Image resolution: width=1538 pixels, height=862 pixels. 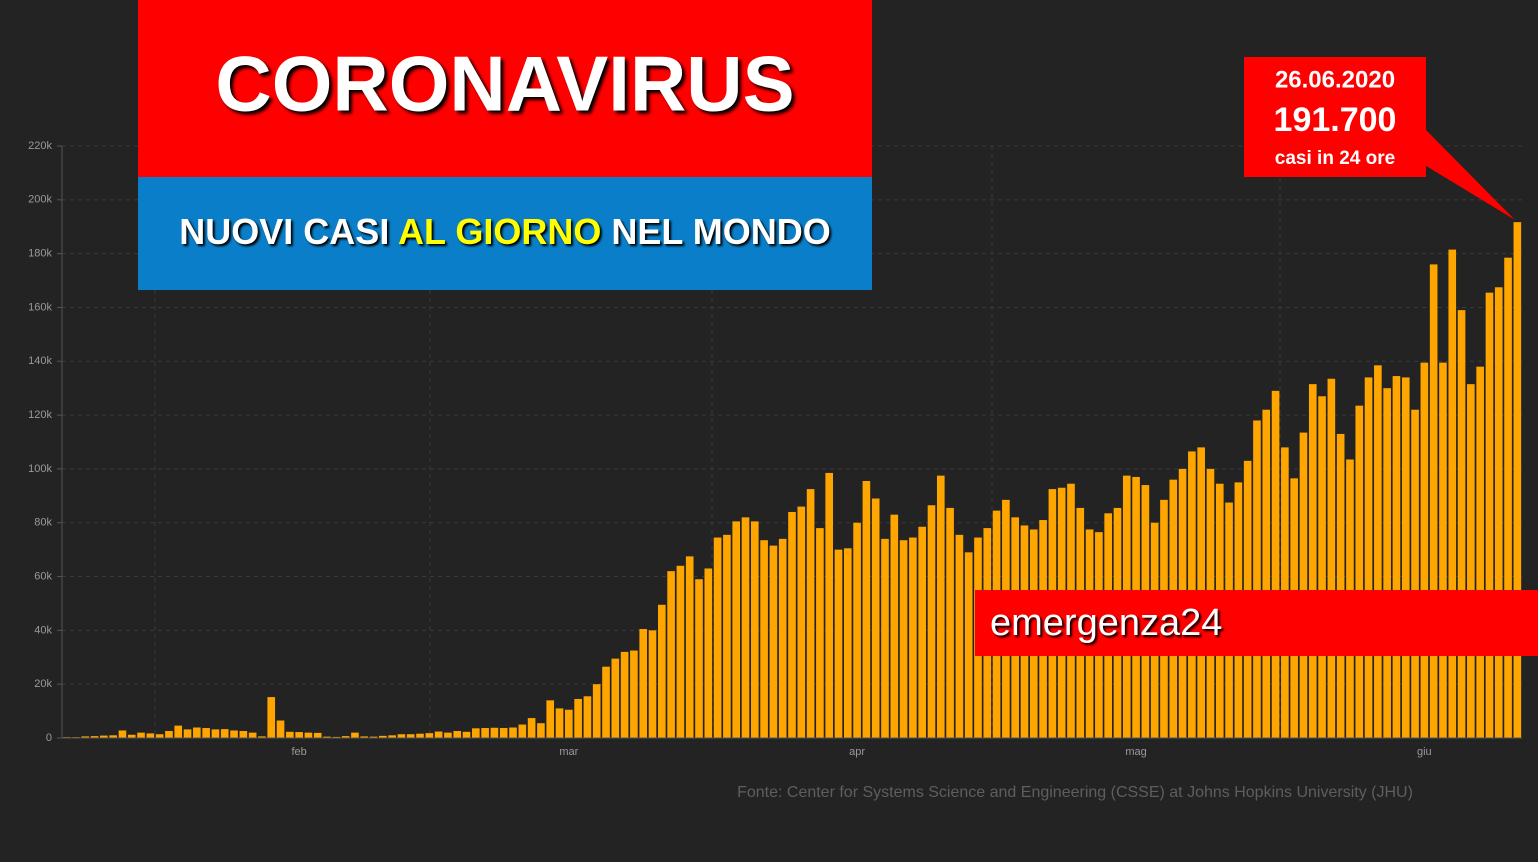 I want to click on callout-pointer, so click(x=1457, y=175).